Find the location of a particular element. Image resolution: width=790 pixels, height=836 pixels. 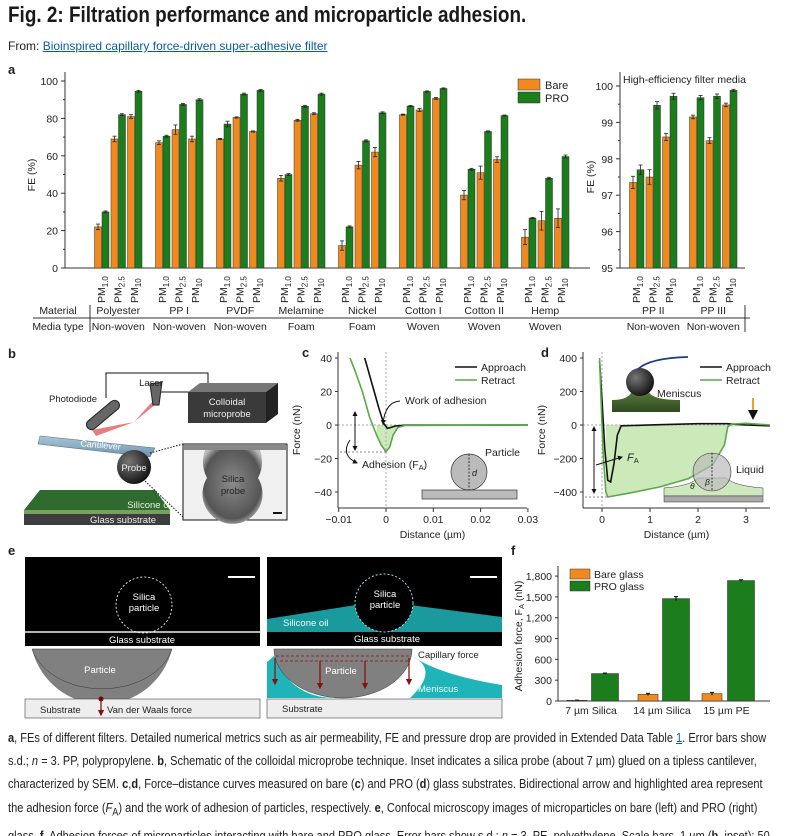

glass-substrate-layer is located at coordinates (97, 519).